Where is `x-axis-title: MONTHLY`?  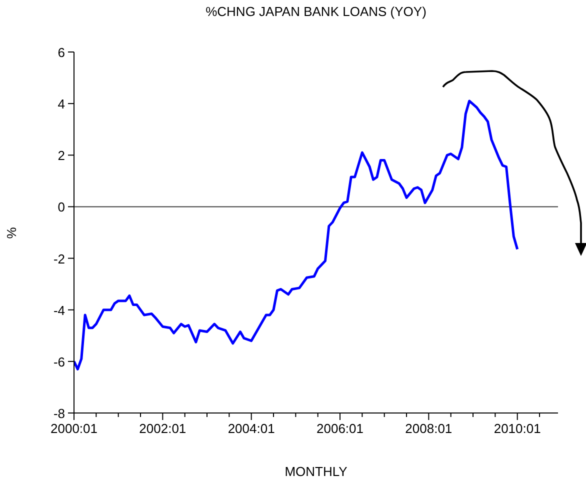 x-axis-title: MONTHLY is located at coordinates (316, 471).